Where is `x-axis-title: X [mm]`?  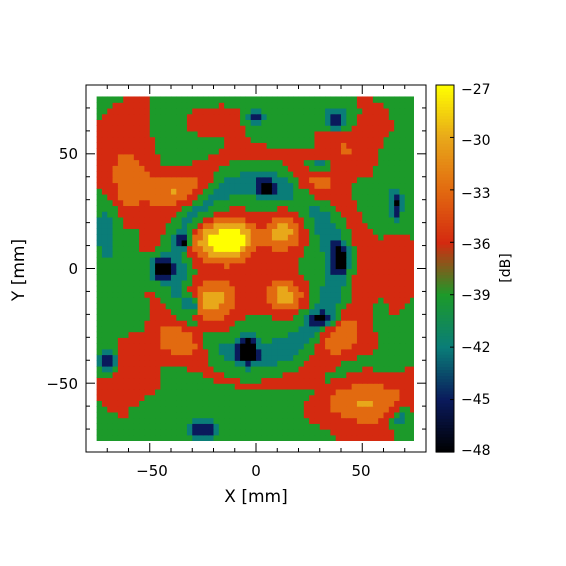 x-axis-title: X [mm] is located at coordinates (255, 497).